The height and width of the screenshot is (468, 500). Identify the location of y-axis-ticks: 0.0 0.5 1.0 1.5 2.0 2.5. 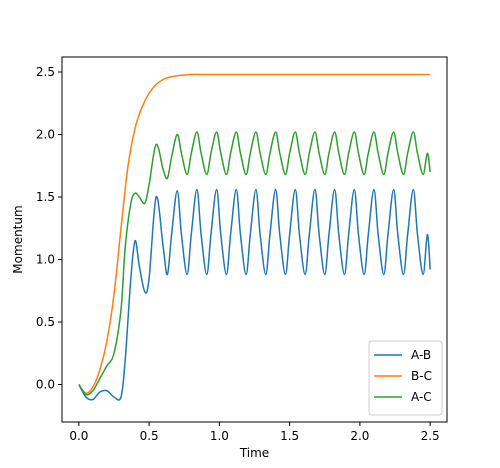
(49, 228).